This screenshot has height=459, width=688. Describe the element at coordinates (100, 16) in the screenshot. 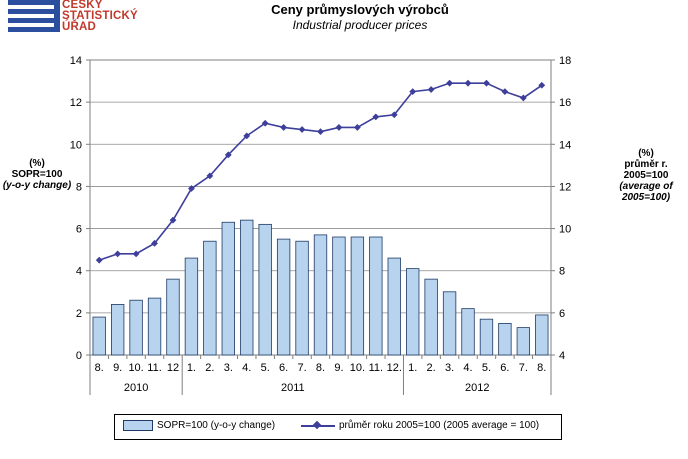

I see `logo-line-2: STATISTICKÝ` at that location.